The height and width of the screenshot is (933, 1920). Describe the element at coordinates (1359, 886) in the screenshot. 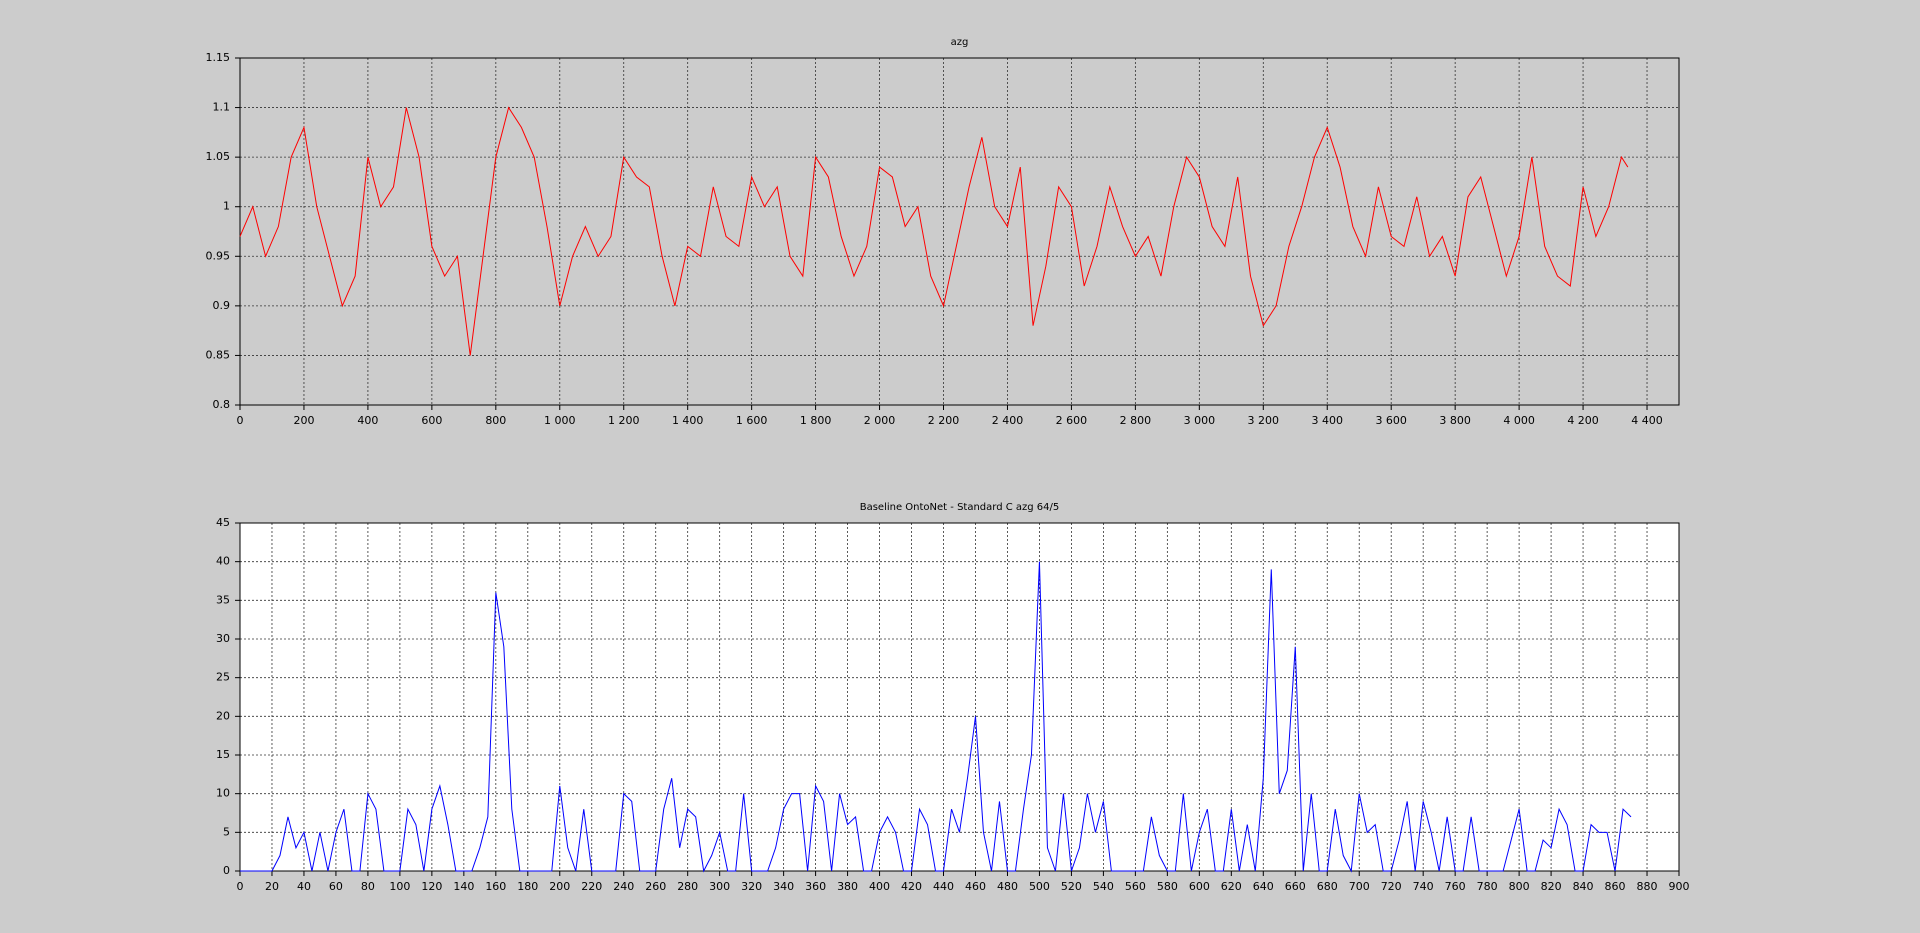

I see `x-tick-label: 700` at that location.